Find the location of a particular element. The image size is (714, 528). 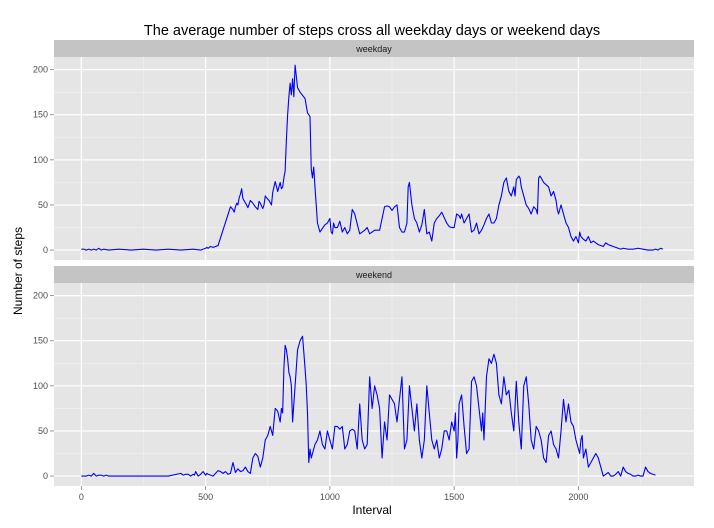

facet-strip-label: weekend is located at coordinates (373, 275).